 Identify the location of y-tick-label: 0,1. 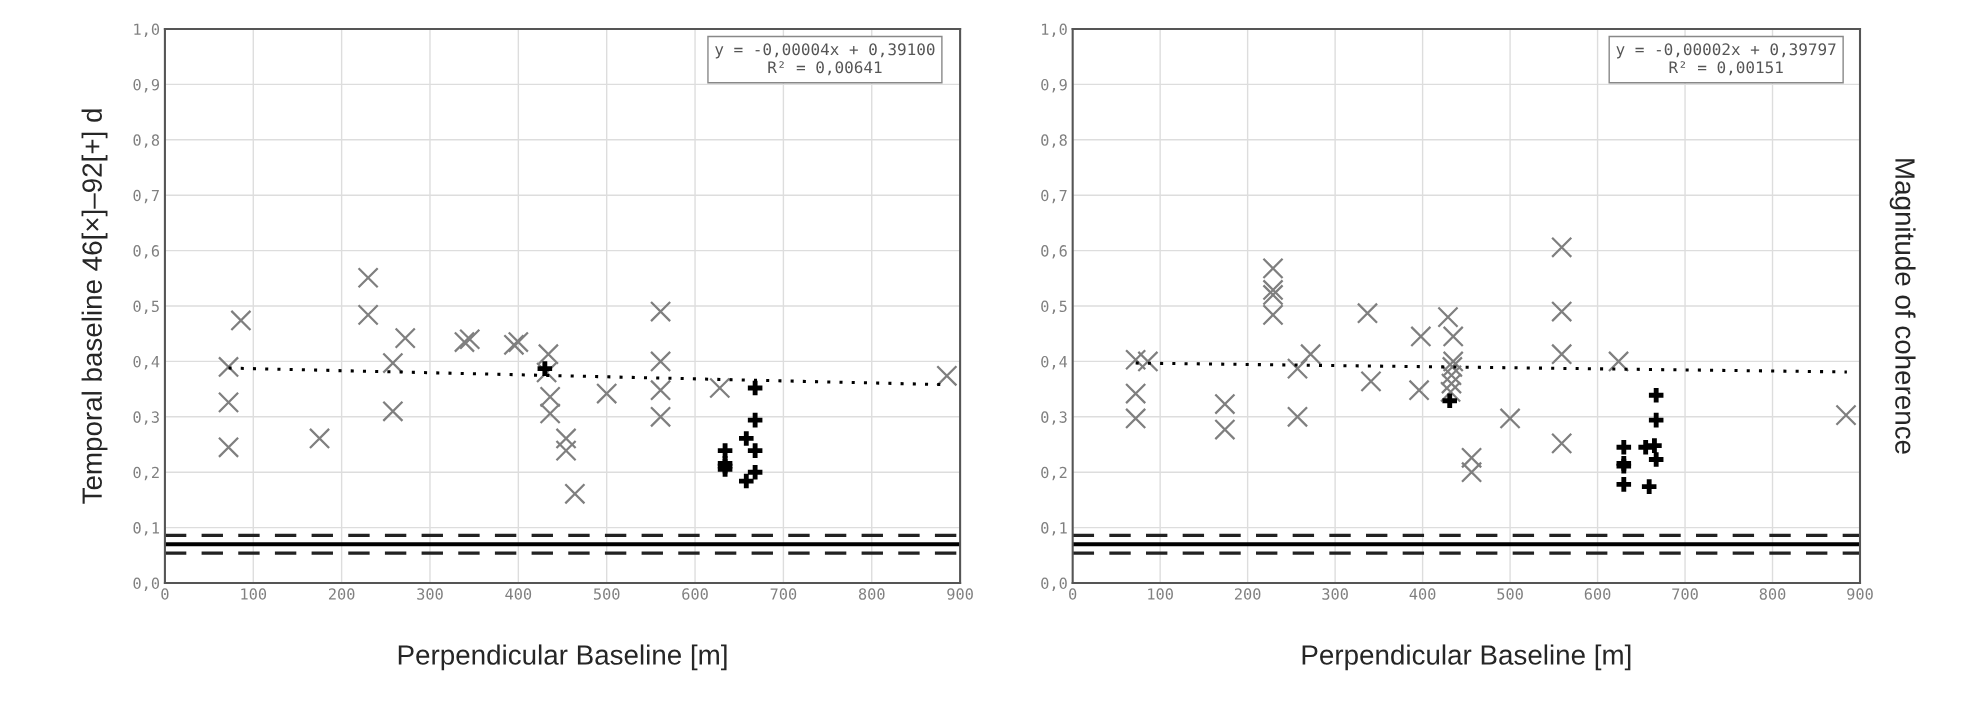
(146, 529).